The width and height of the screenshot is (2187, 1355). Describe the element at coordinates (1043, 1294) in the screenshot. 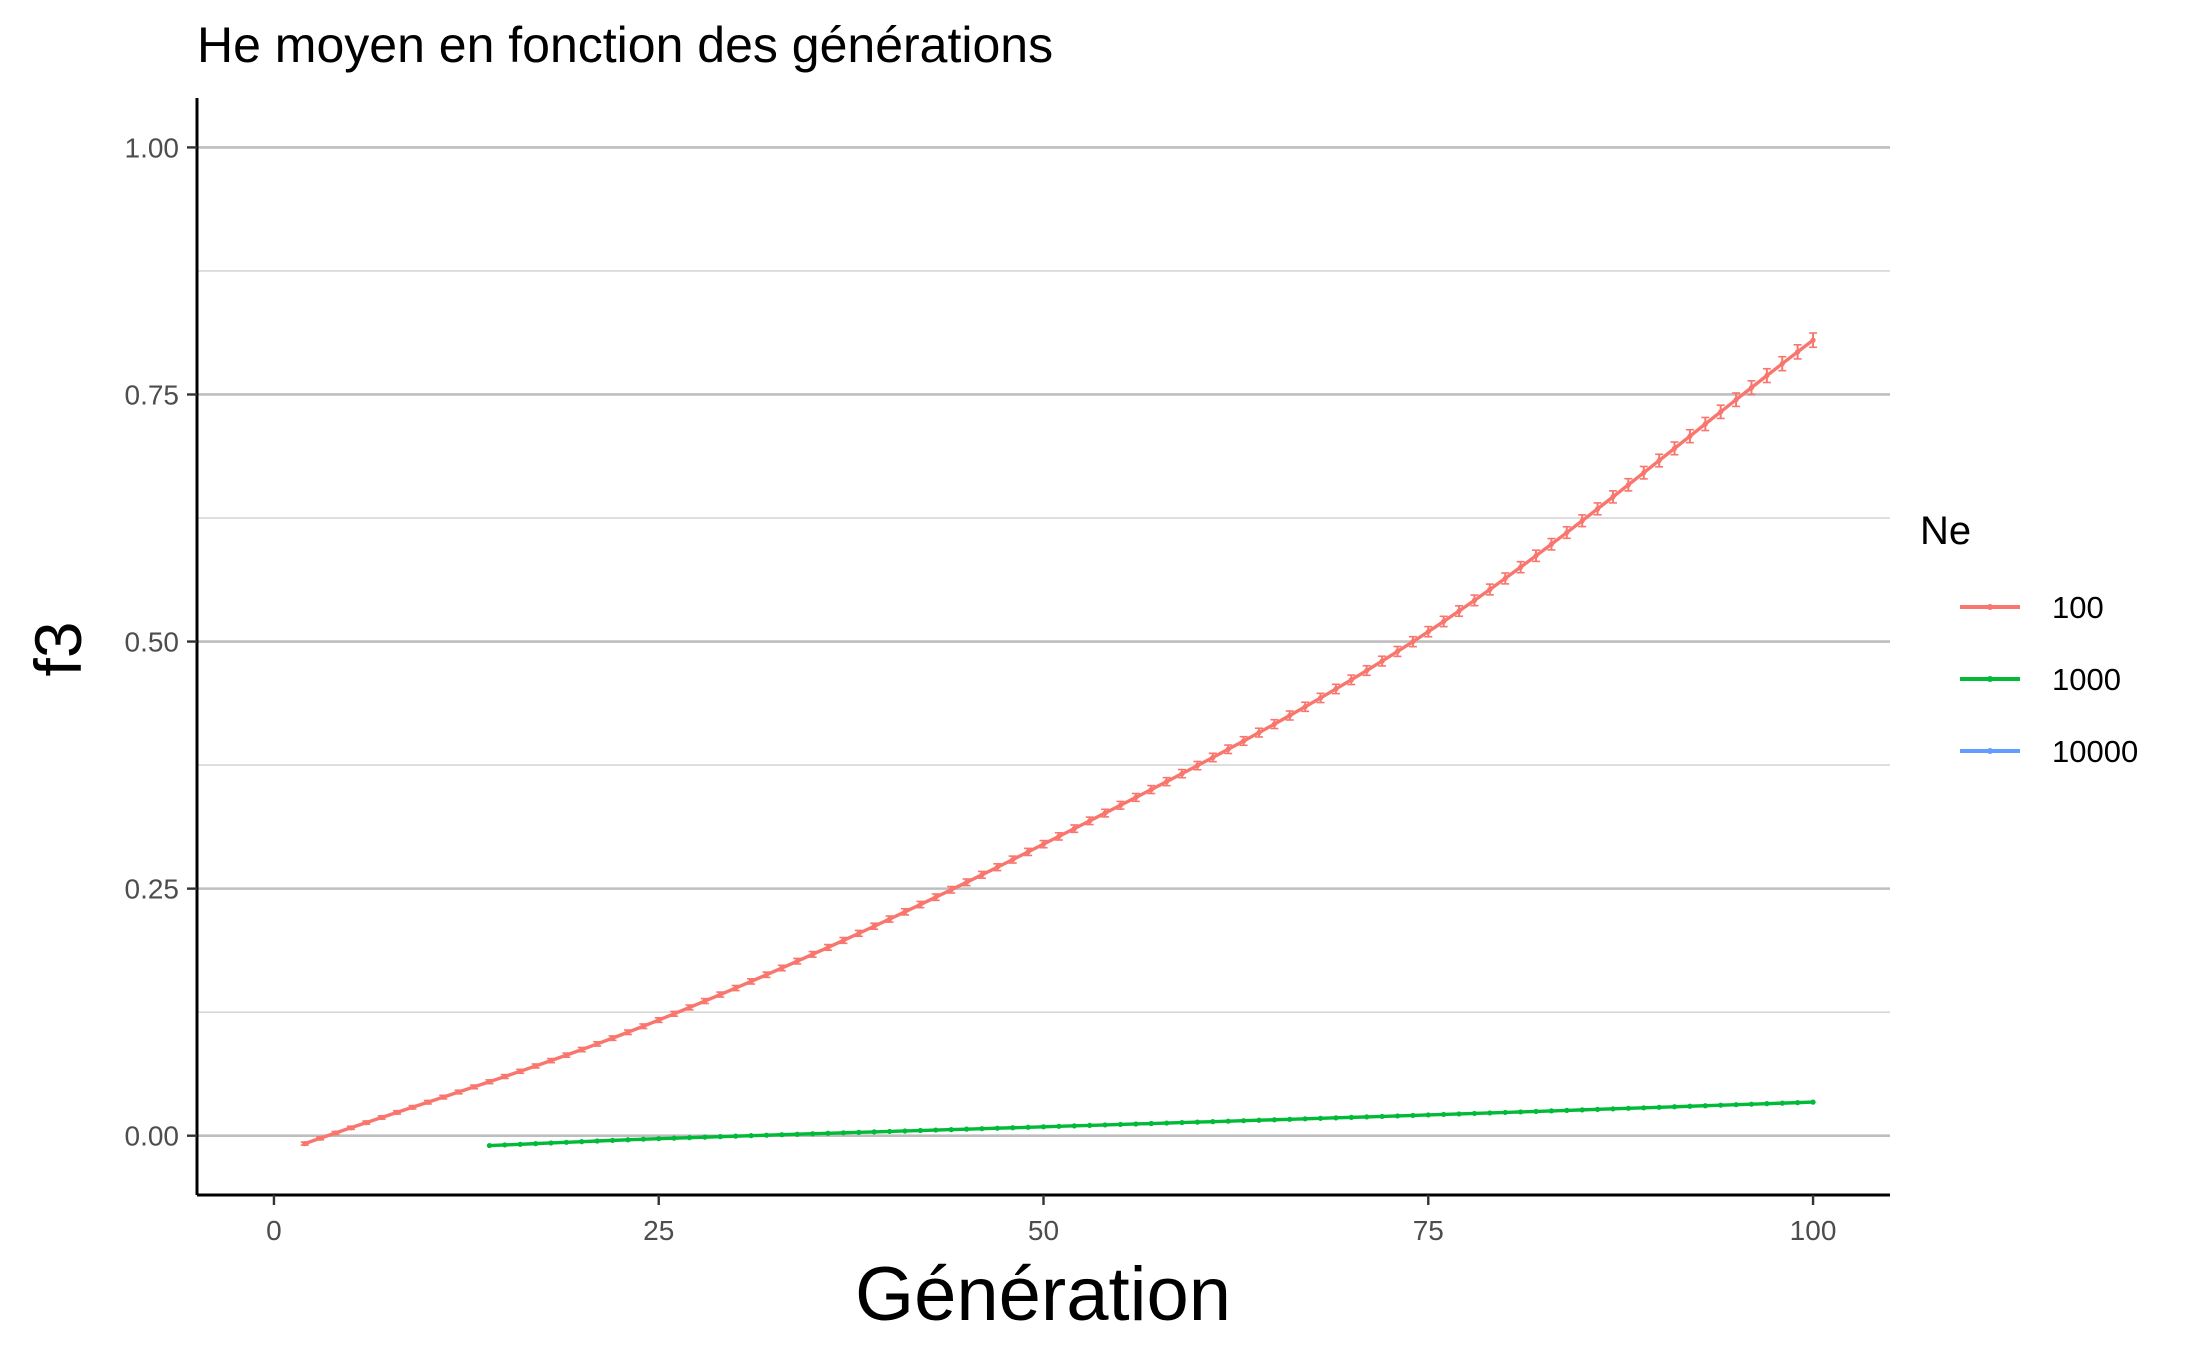

I see `x-axis-title: Génération` at that location.